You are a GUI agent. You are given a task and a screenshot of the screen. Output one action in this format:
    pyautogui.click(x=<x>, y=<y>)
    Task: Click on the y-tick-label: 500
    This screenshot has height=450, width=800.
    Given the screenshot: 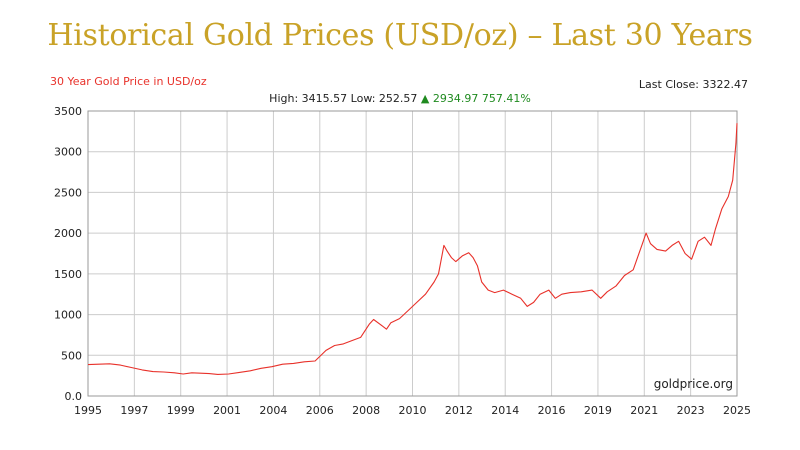 What is the action you would take?
    pyautogui.click(x=71, y=355)
    